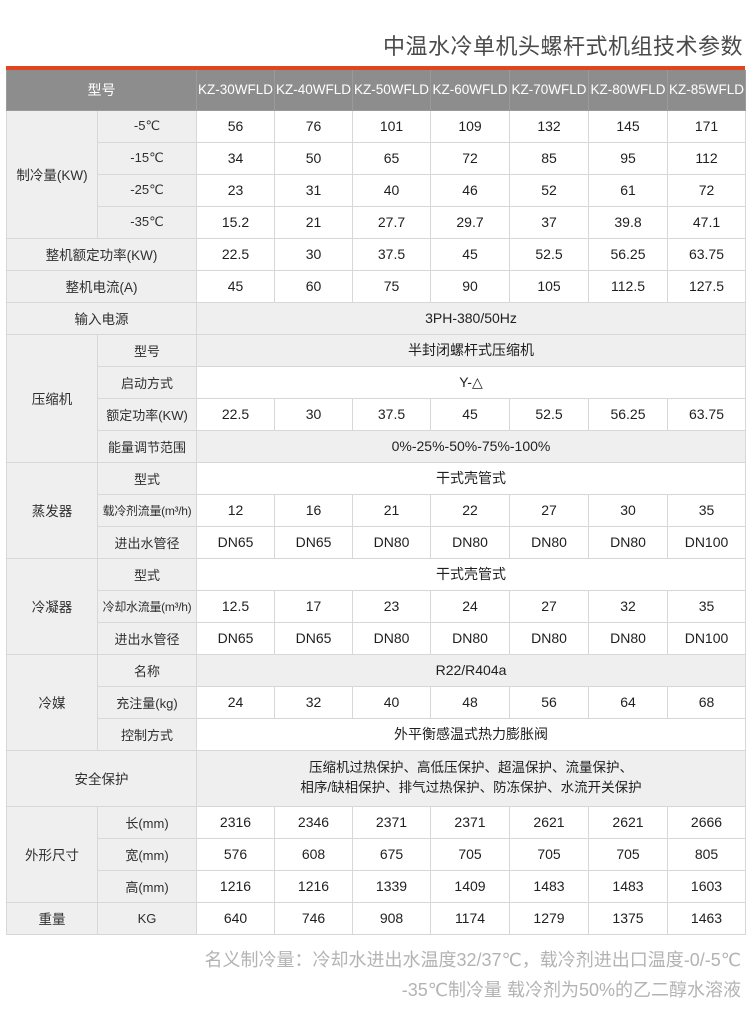 The height and width of the screenshot is (1035, 751). Describe the element at coordinates (706, 222) in the screenshot. I see `cell-cooling-minus35-6: 47.1` at that location.